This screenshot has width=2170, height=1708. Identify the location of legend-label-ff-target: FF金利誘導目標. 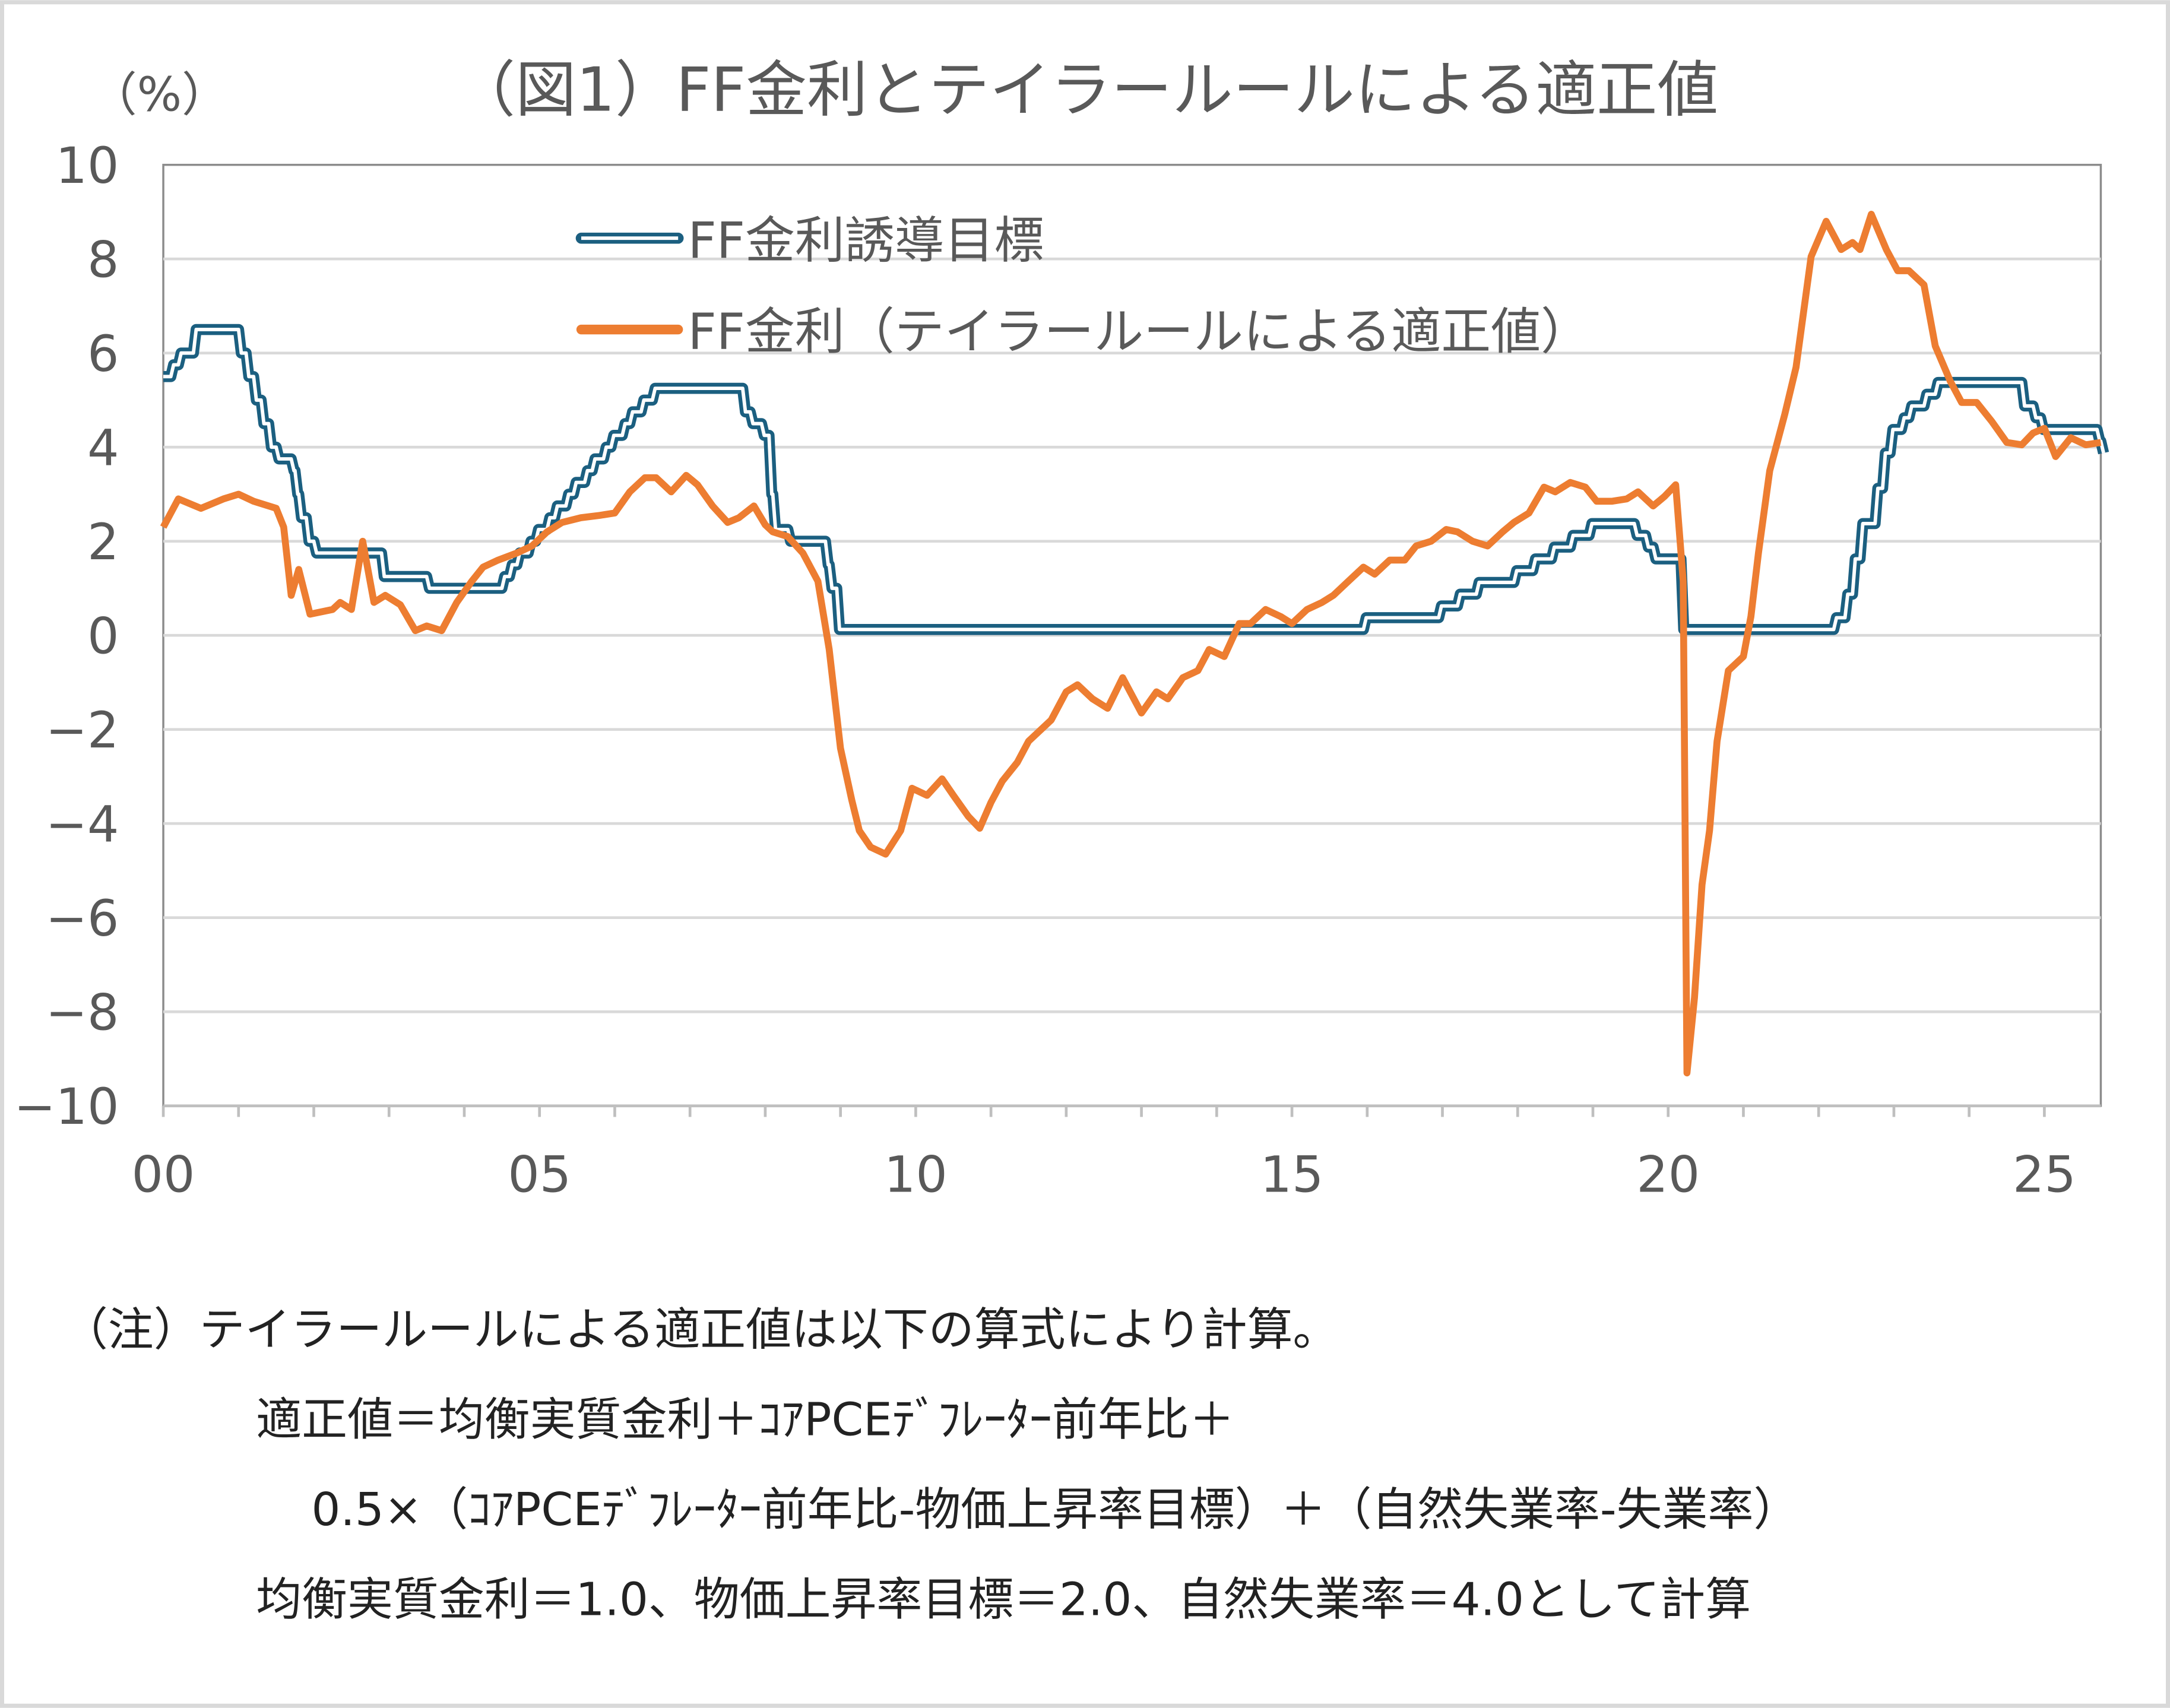
(866, 240).